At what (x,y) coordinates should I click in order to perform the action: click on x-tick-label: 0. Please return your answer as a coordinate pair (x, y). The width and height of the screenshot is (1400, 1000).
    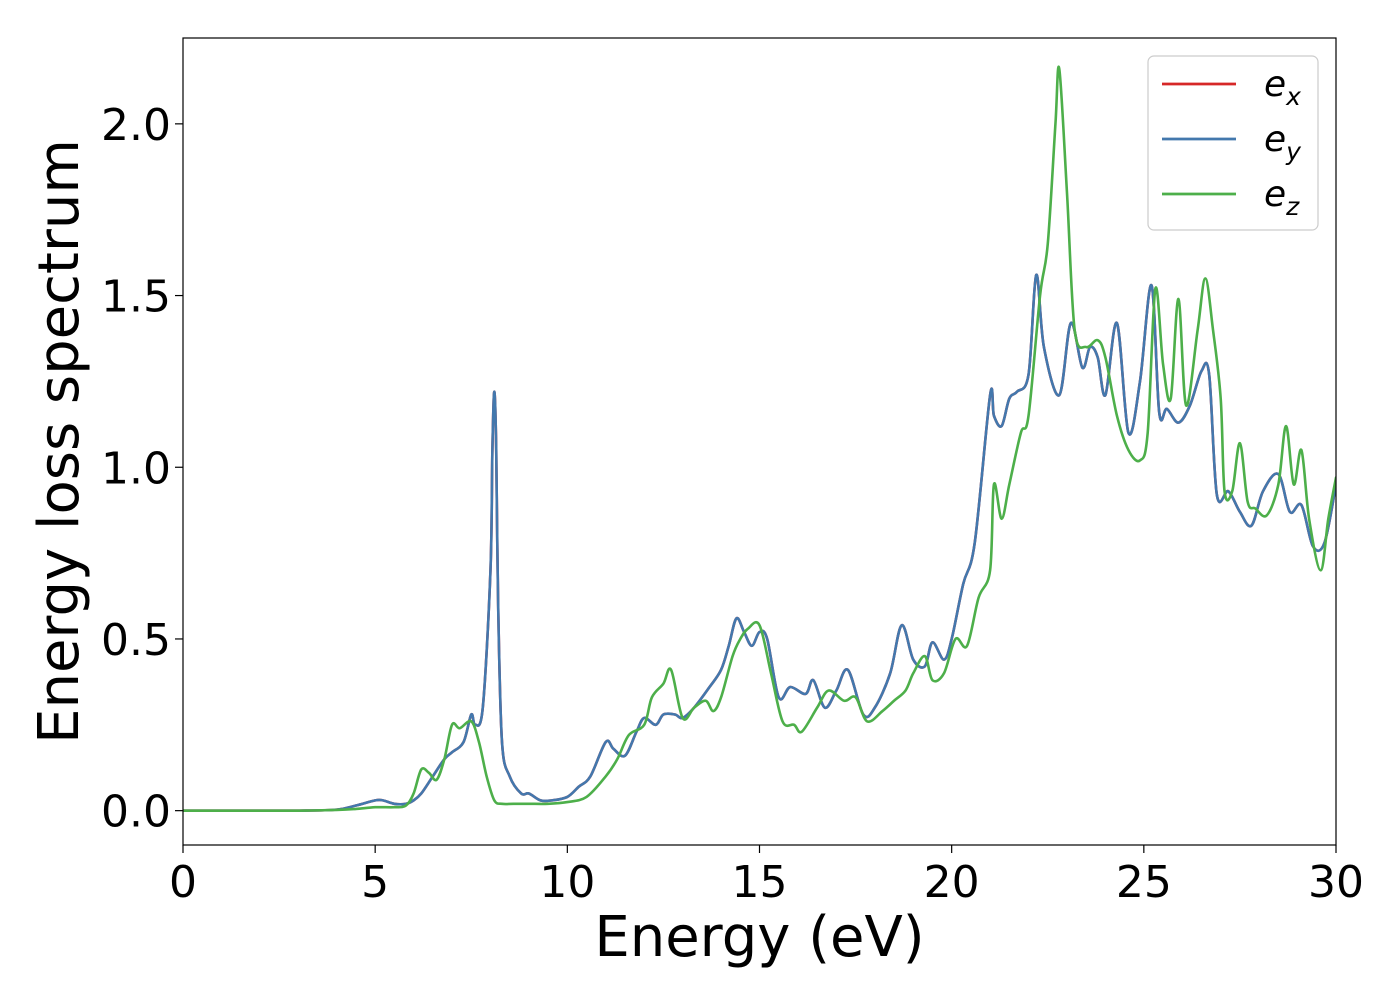
    Looking at the image, I should click on (183, 882).